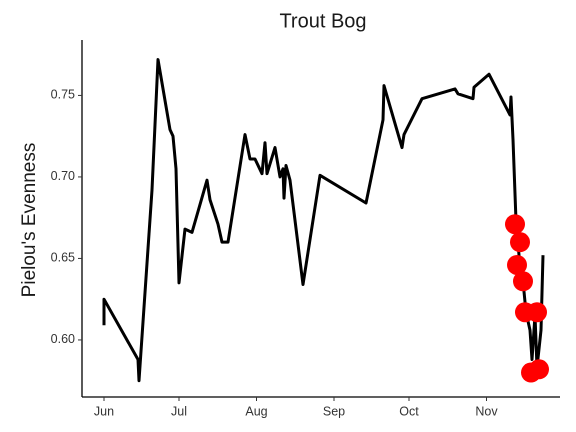 The image size is (576, 432). I want to click on y-tick-label: 0.60, so click(63, 339).